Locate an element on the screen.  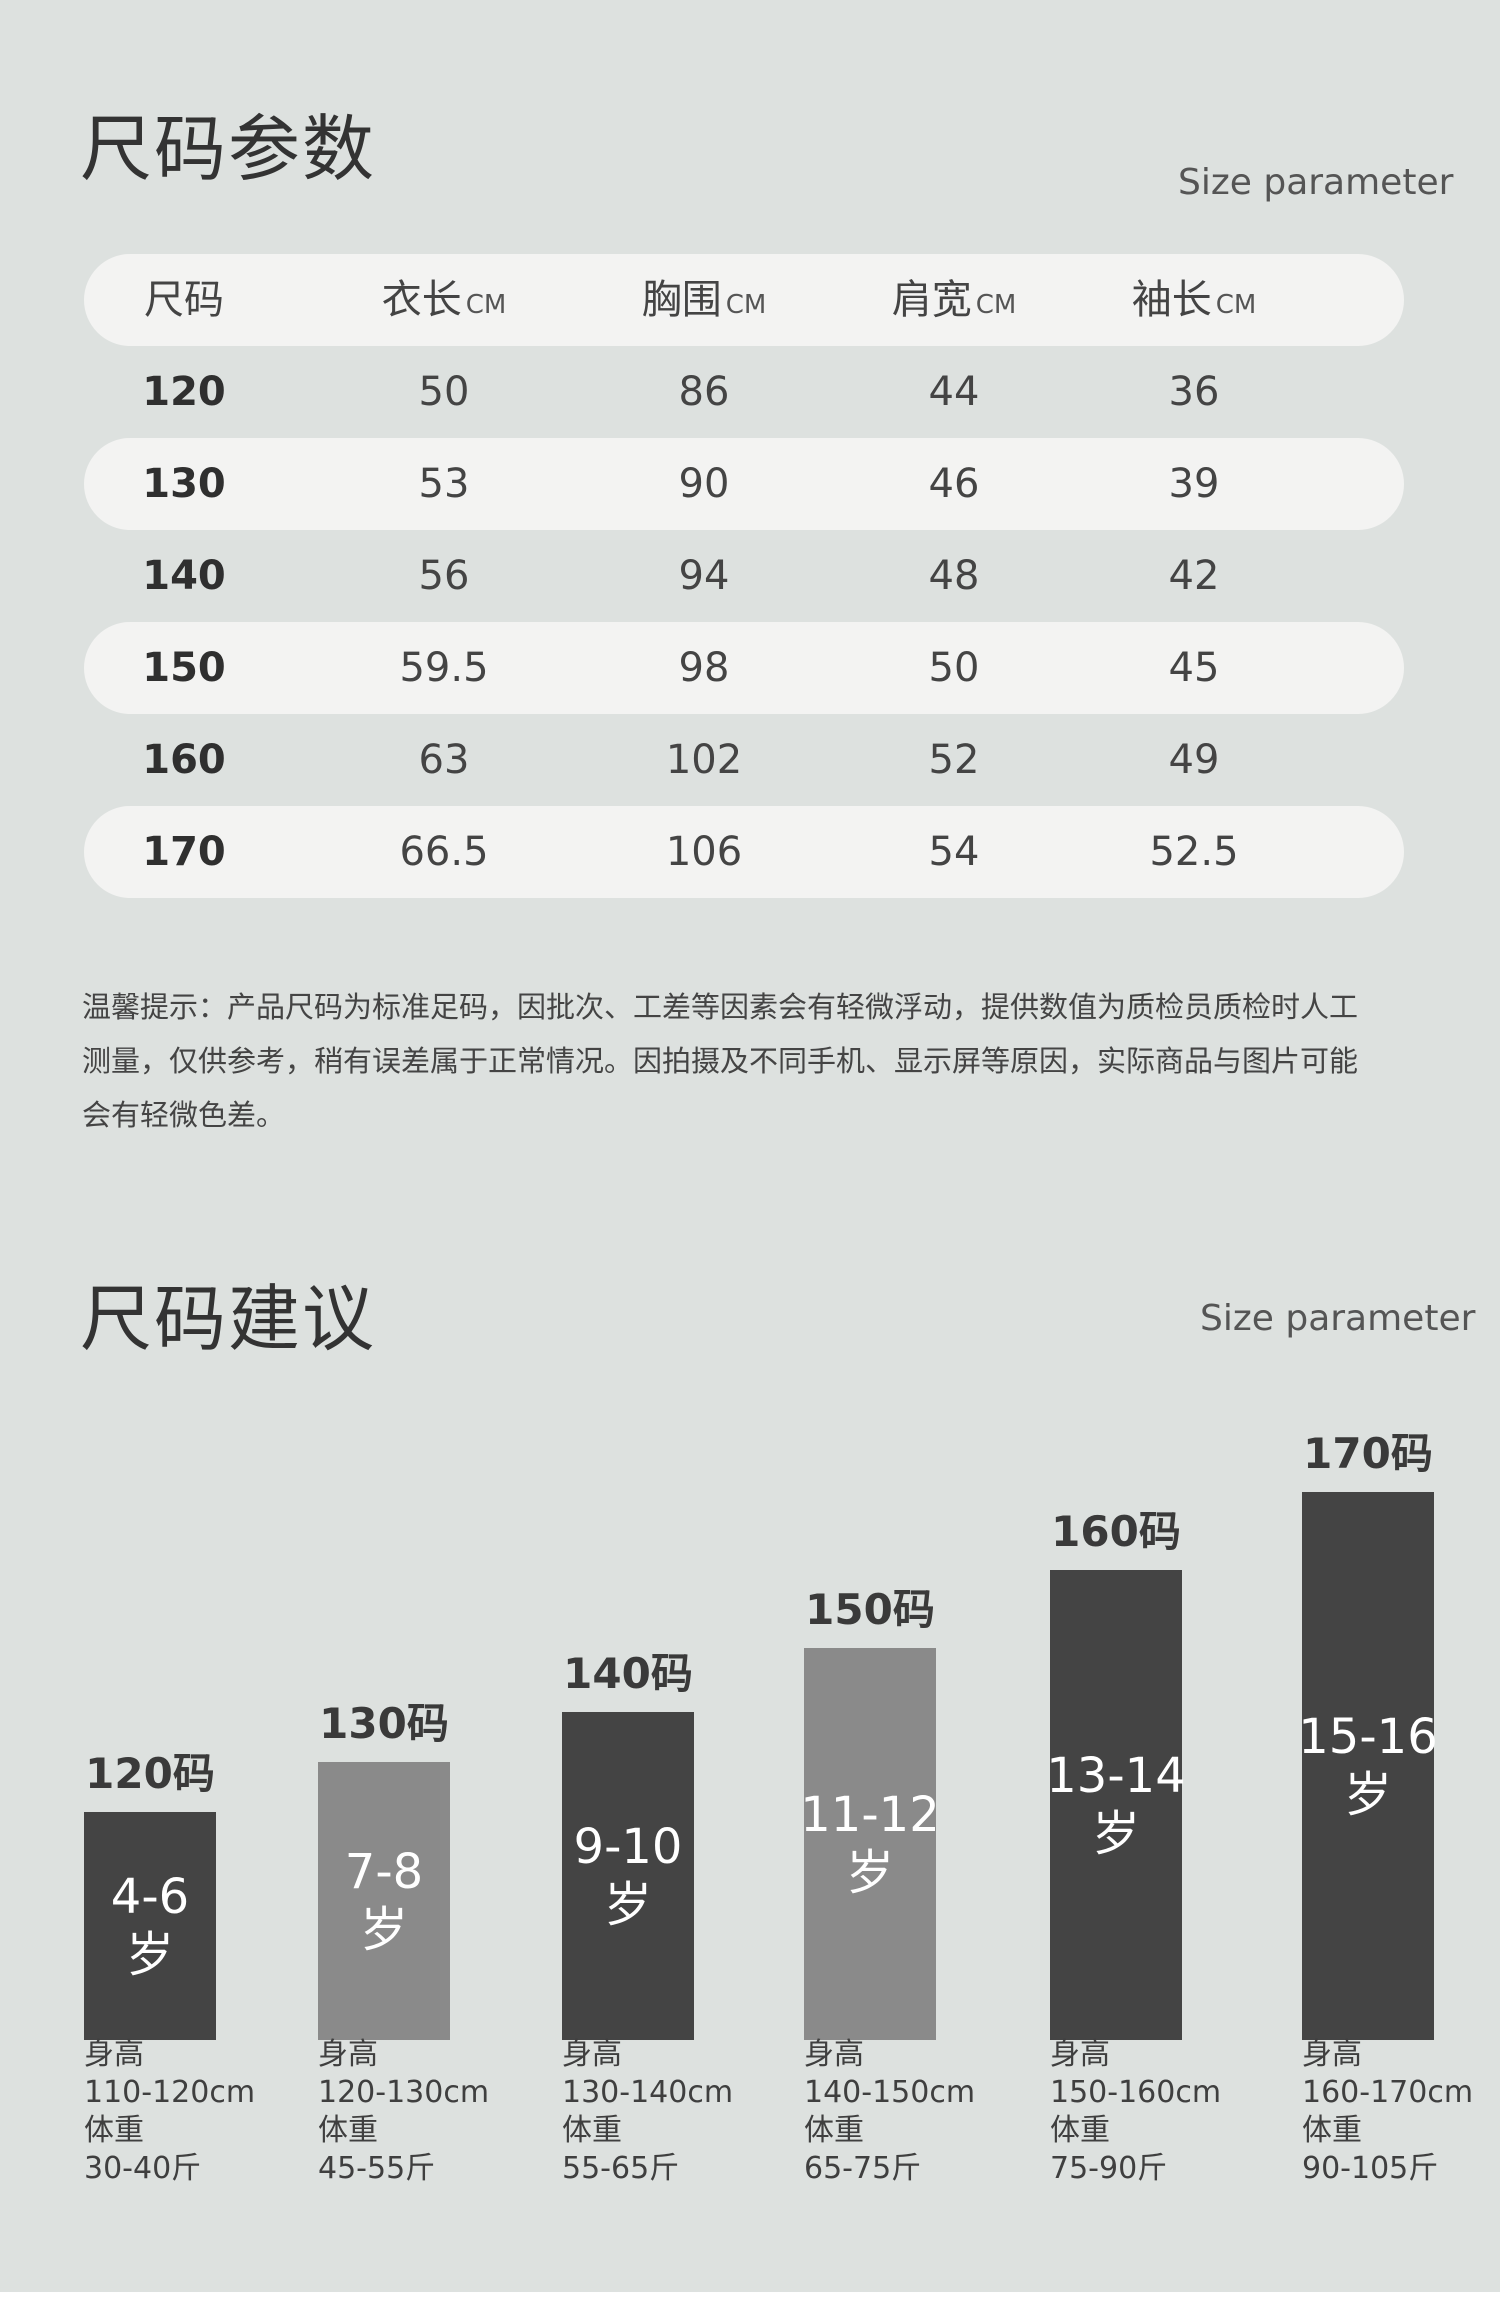
size-info: 身高 140-150cm 体重 65-75斤 is located at coordinates (889, 2112).